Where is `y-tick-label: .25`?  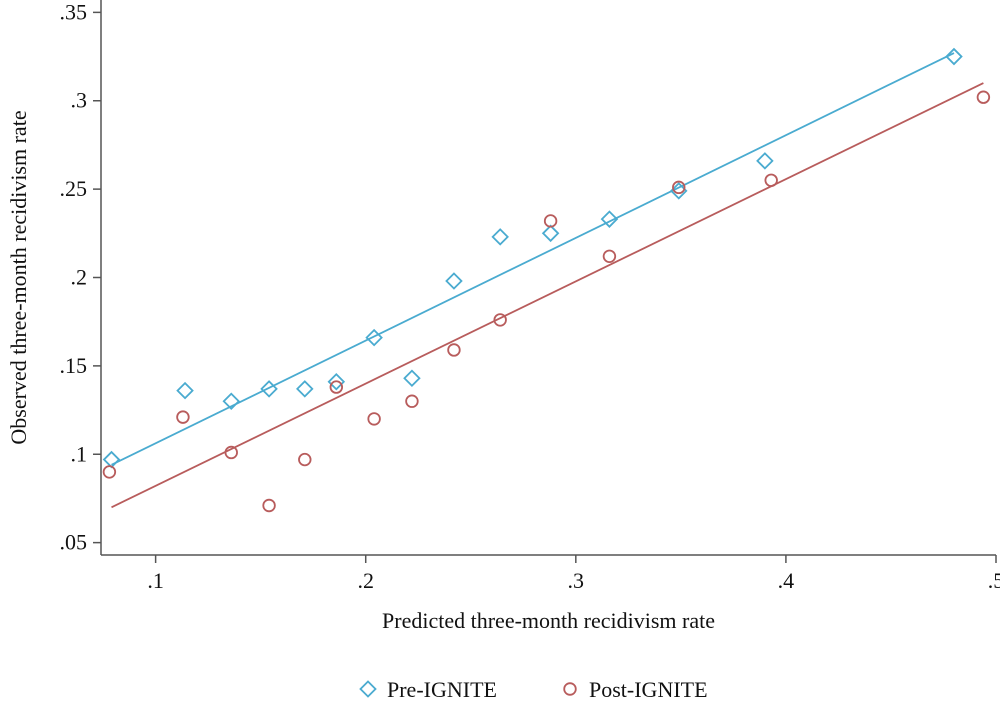 y-tick-label: .25 is located at coordinates (74, 188).